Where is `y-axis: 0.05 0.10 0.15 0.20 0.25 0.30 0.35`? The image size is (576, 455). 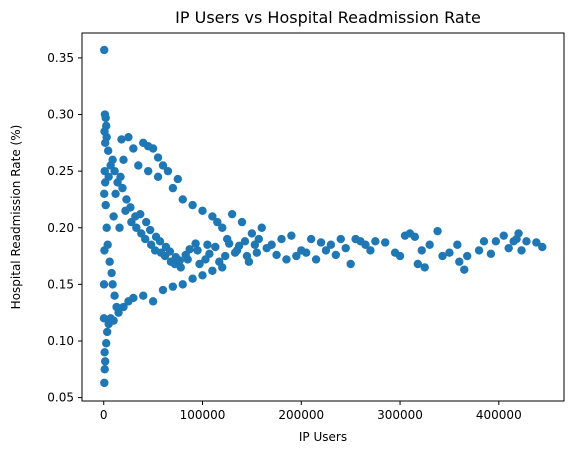 y-axis: 0.05 0.10 0.15 0.20 0.25 0.30 0.35 is located at coordinates (64, 228).